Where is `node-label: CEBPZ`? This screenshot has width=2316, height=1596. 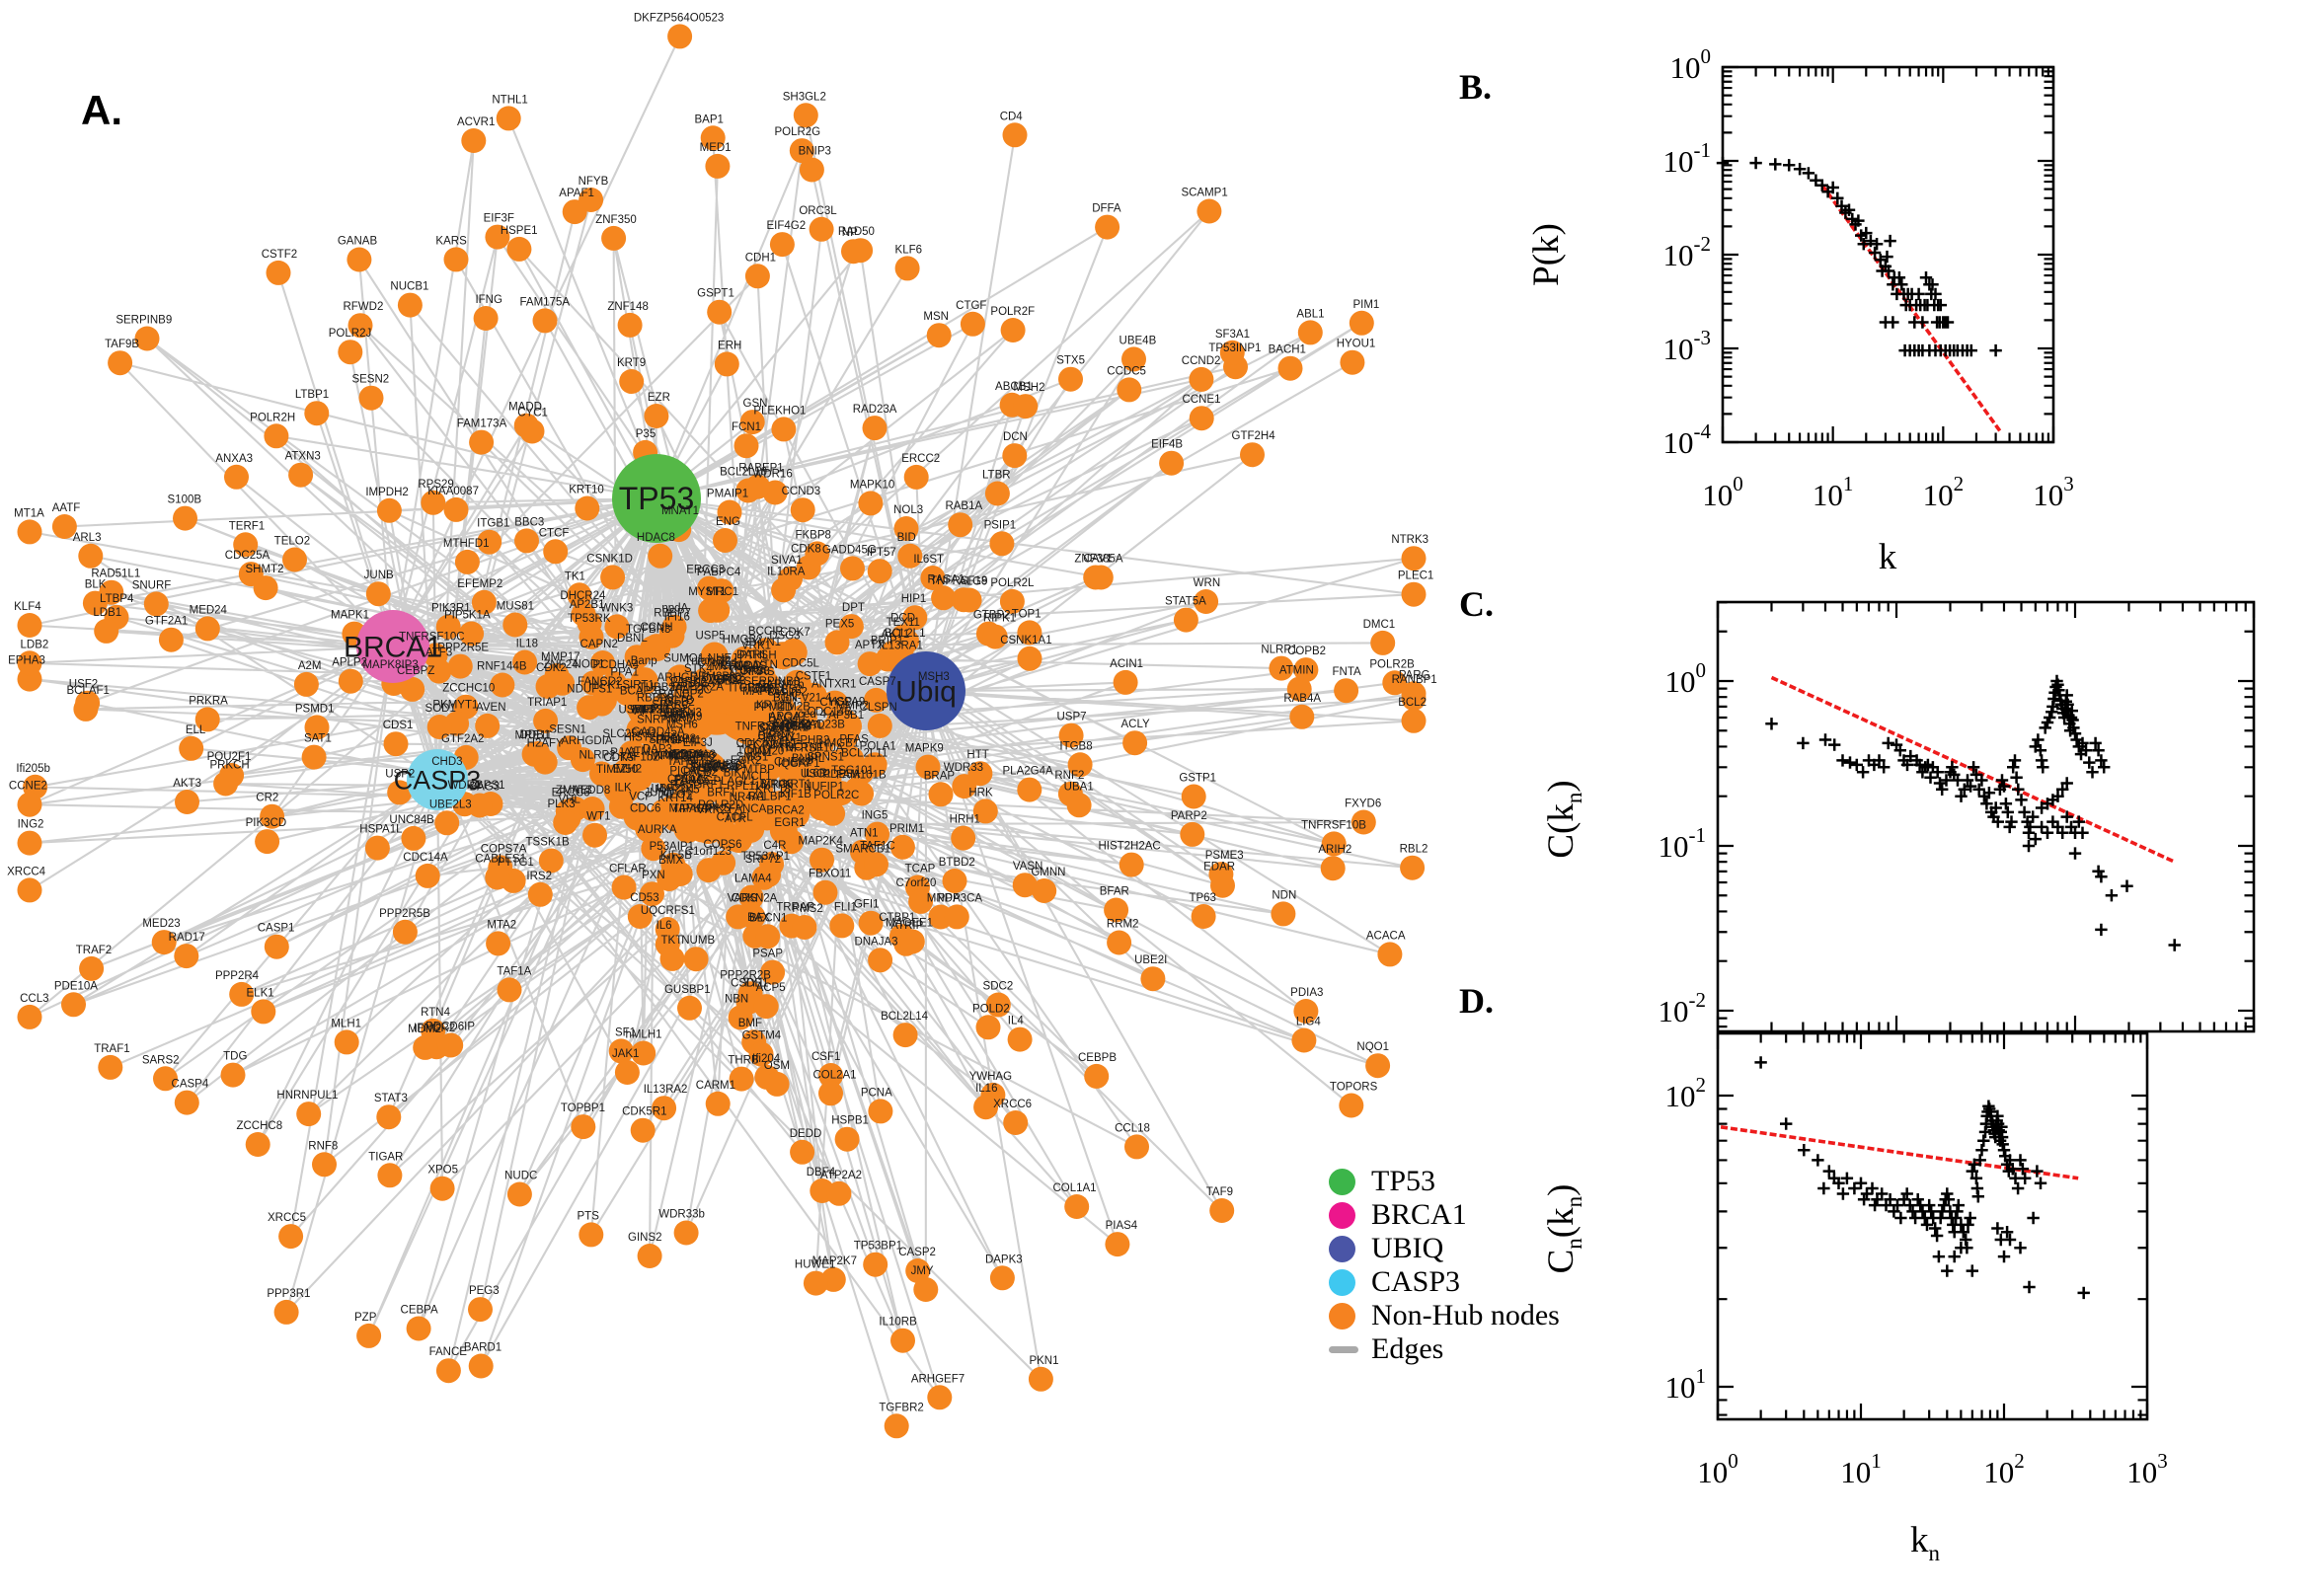 node-label: CEBPZ is located at coordinates (415, 671).